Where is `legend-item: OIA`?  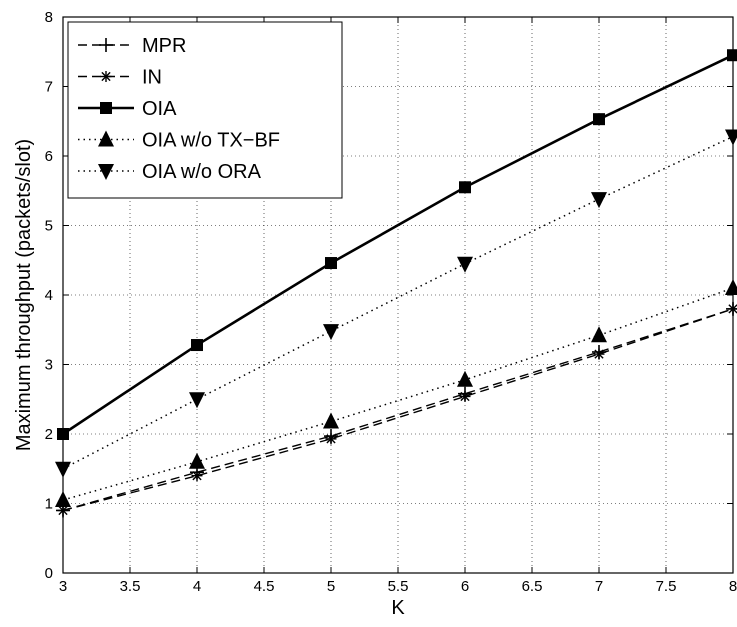 legend-item: OIA is located at coordinates (127, 109).